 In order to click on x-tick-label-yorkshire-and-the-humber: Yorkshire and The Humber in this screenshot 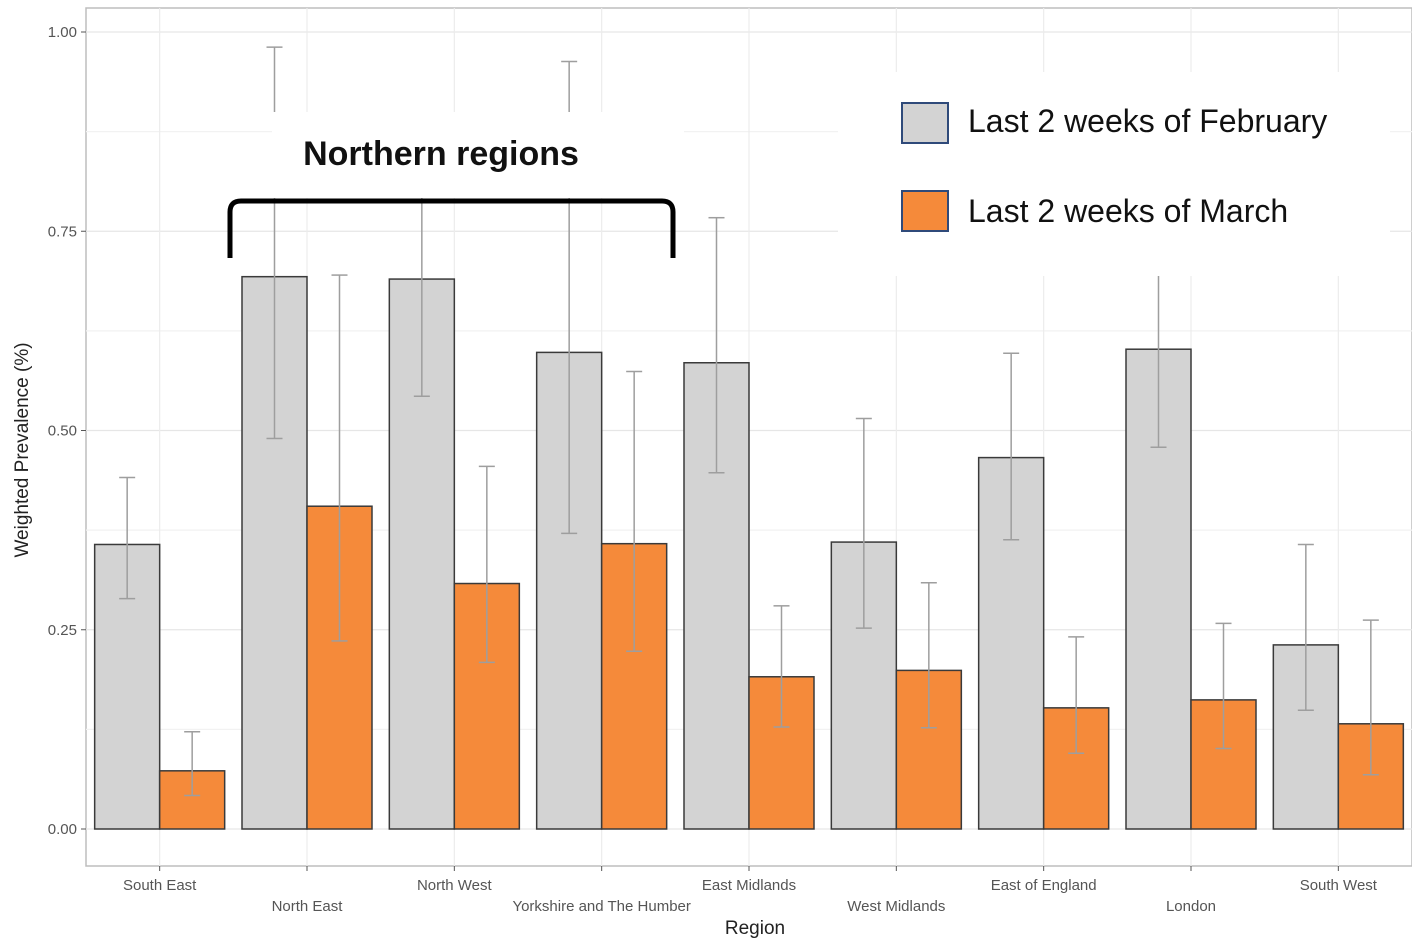, I will do `click(601, 906)`.